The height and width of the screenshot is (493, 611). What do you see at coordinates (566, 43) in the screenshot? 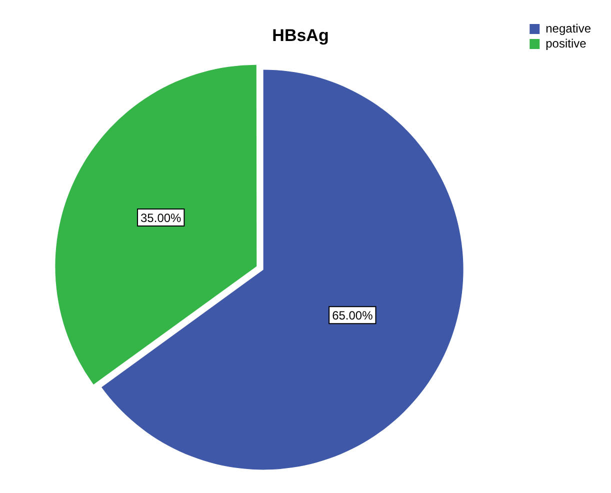
I see `legend-label: positive` at bounding box center [566, 43].